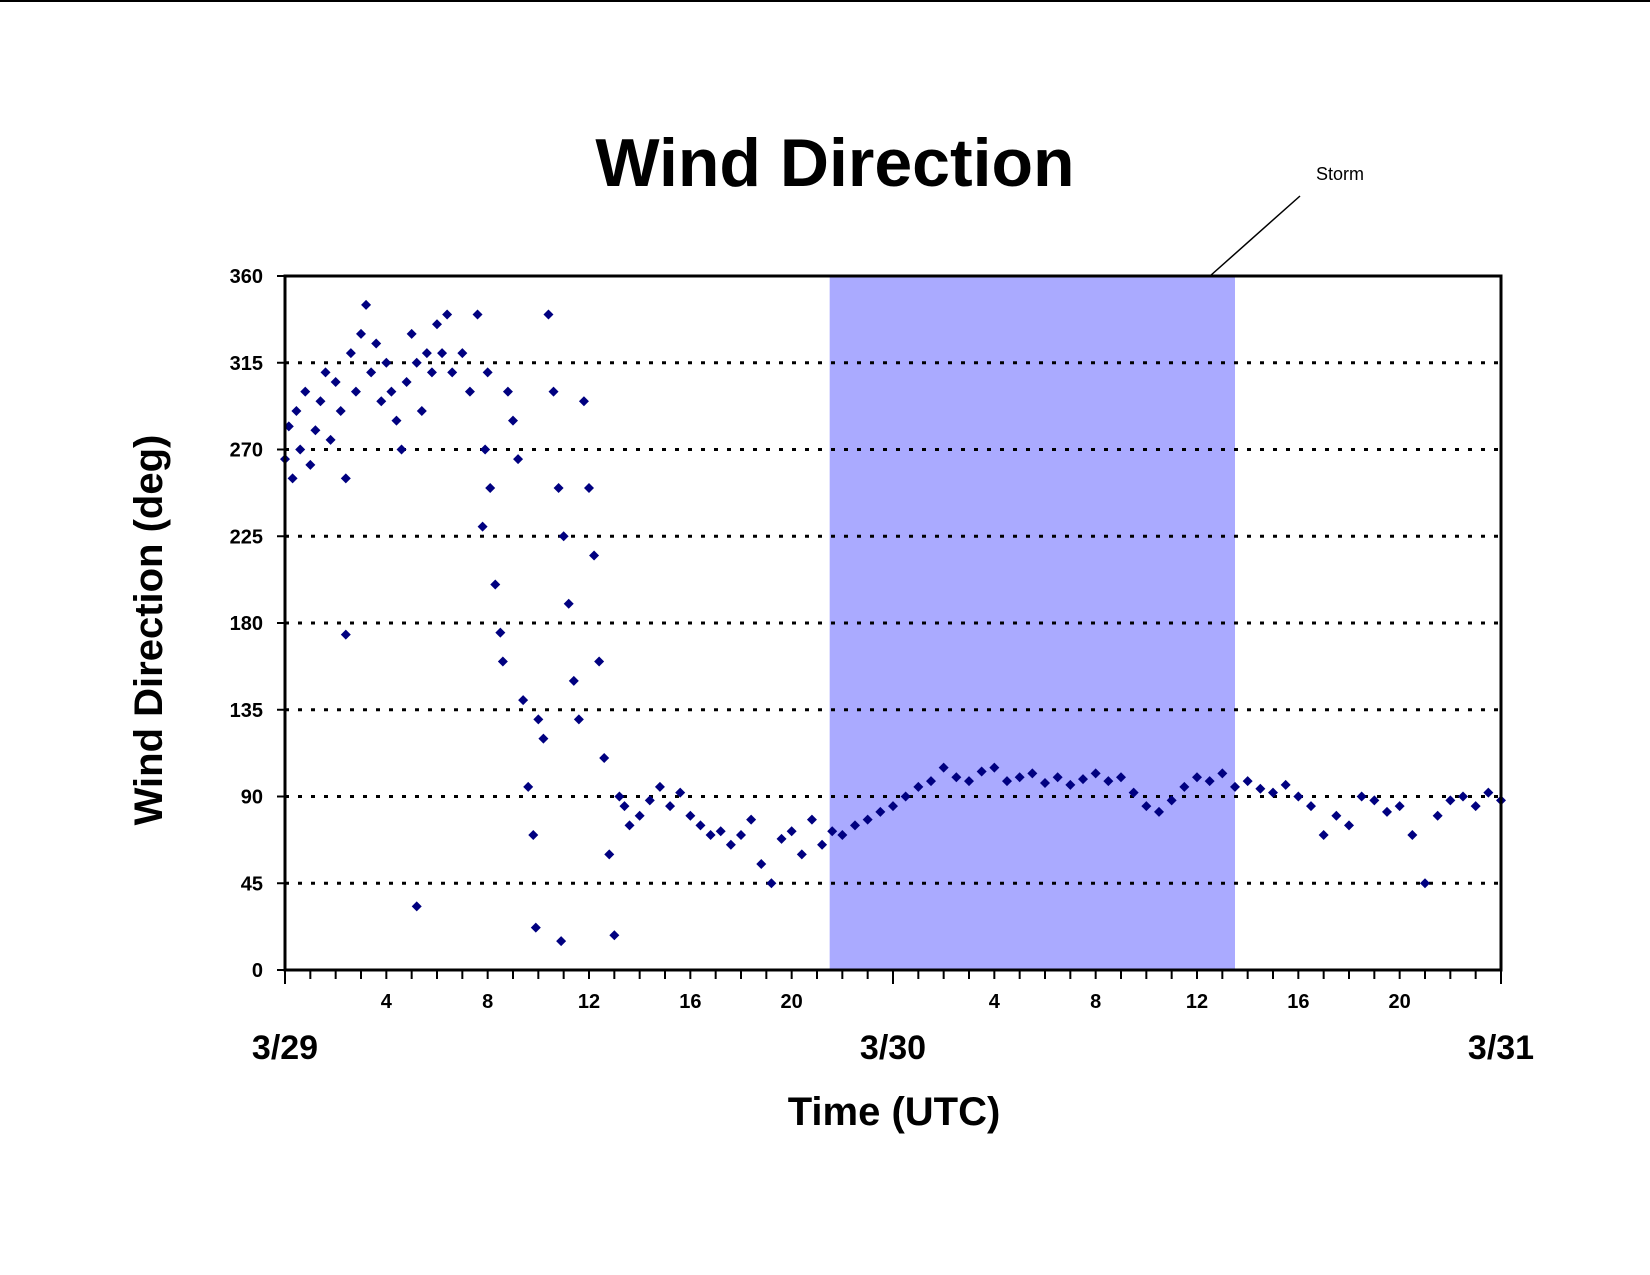 This screenshot has width=1650, height=1275. What do you see at coordinates (257, 971) in the screenshot?
I see `y-tick-label: 0` at bounding box center [257, 971].